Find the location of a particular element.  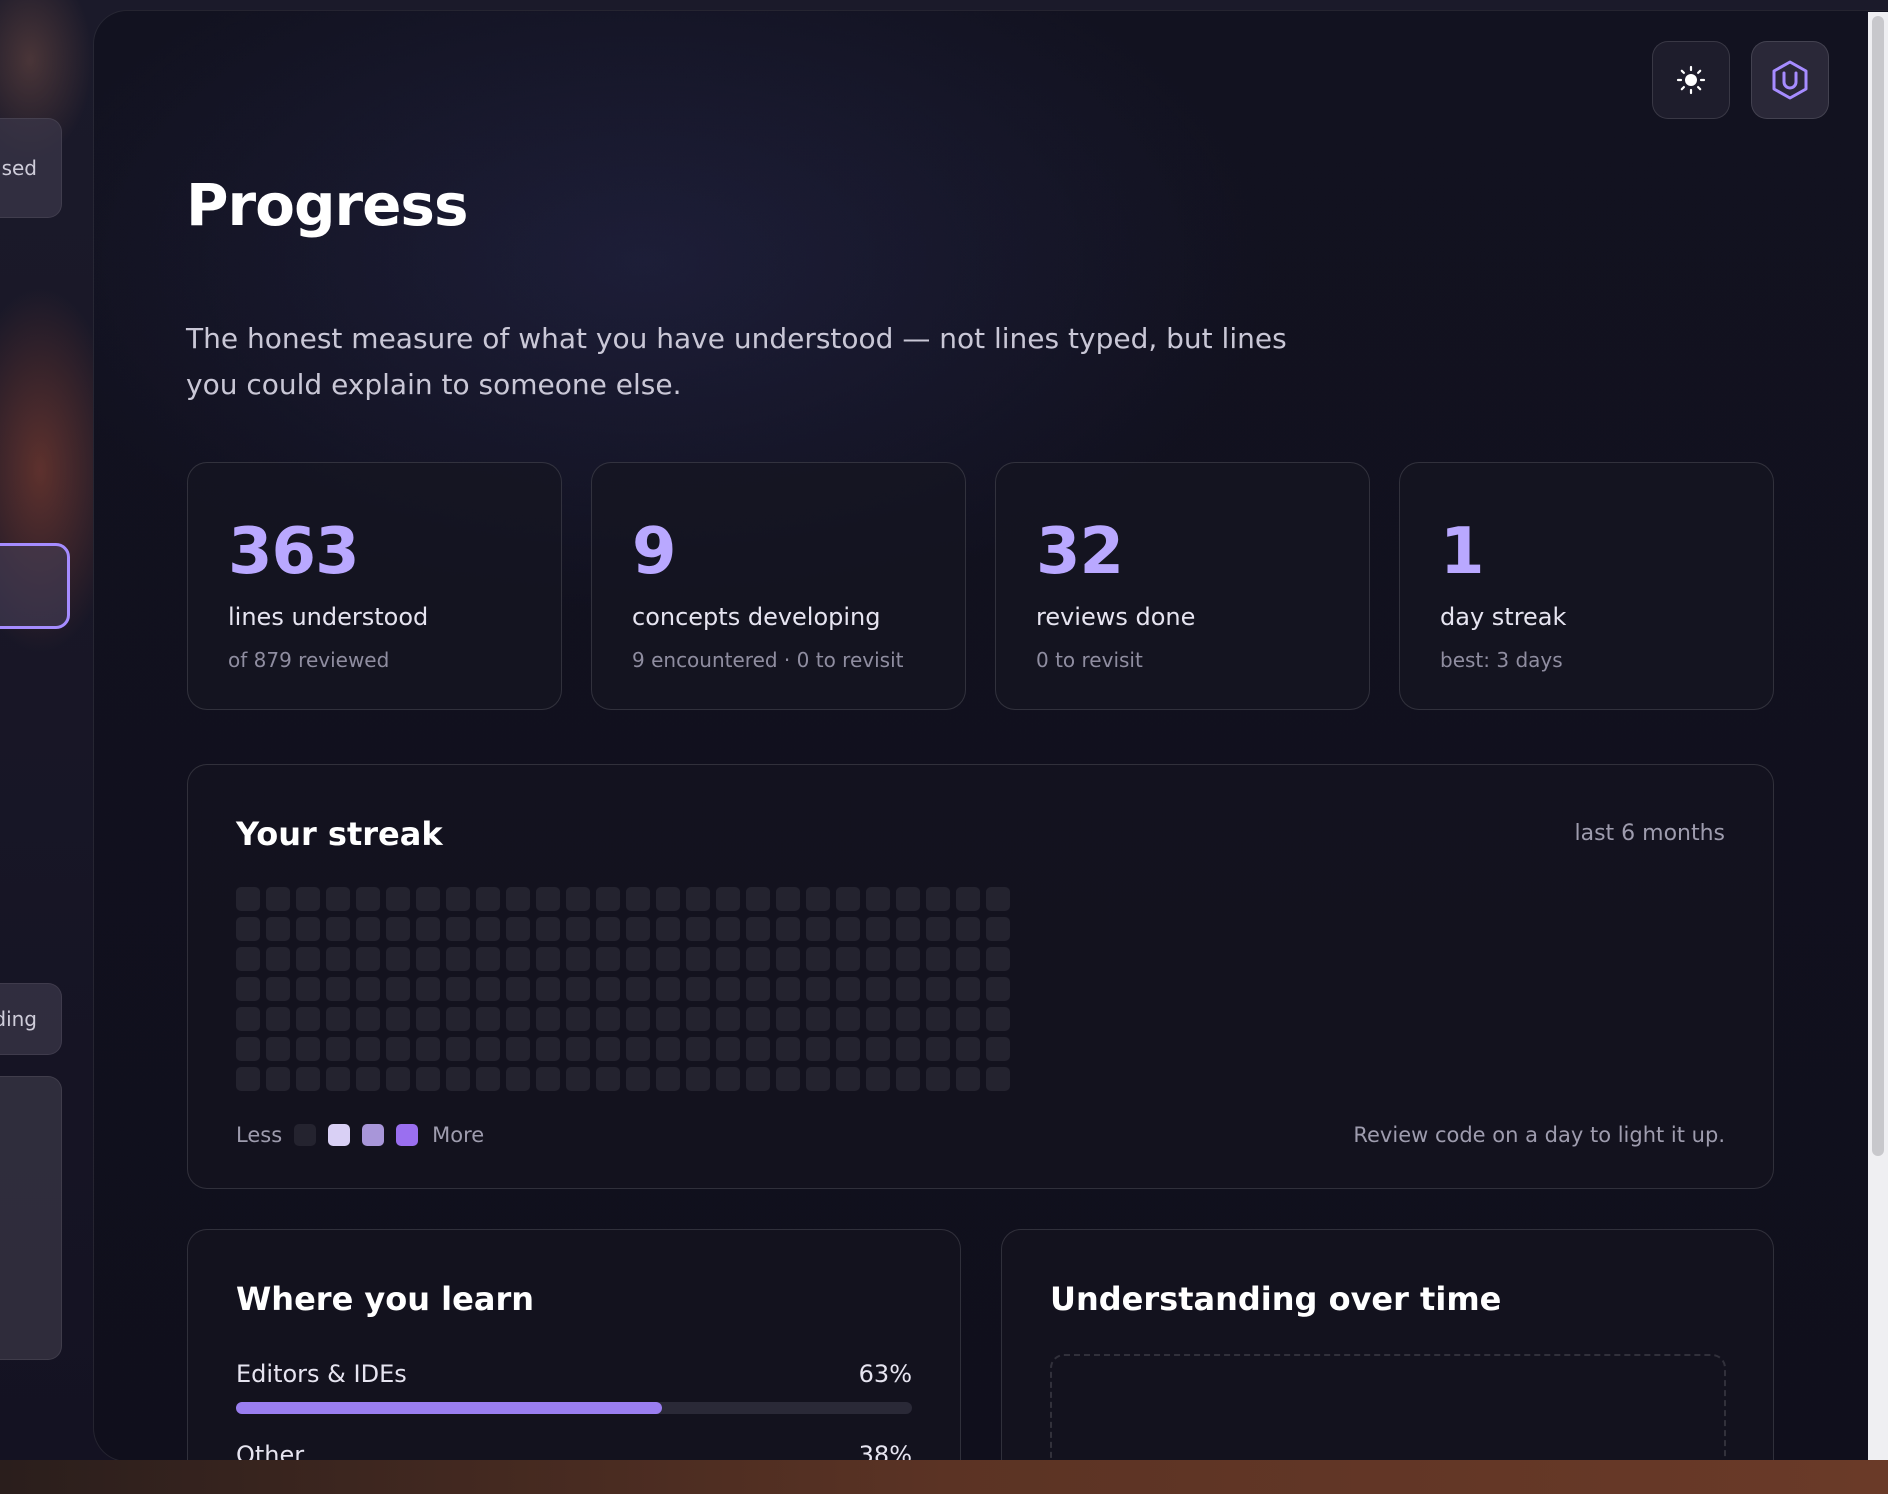

profile-button is located at coordinates (1790, 80).